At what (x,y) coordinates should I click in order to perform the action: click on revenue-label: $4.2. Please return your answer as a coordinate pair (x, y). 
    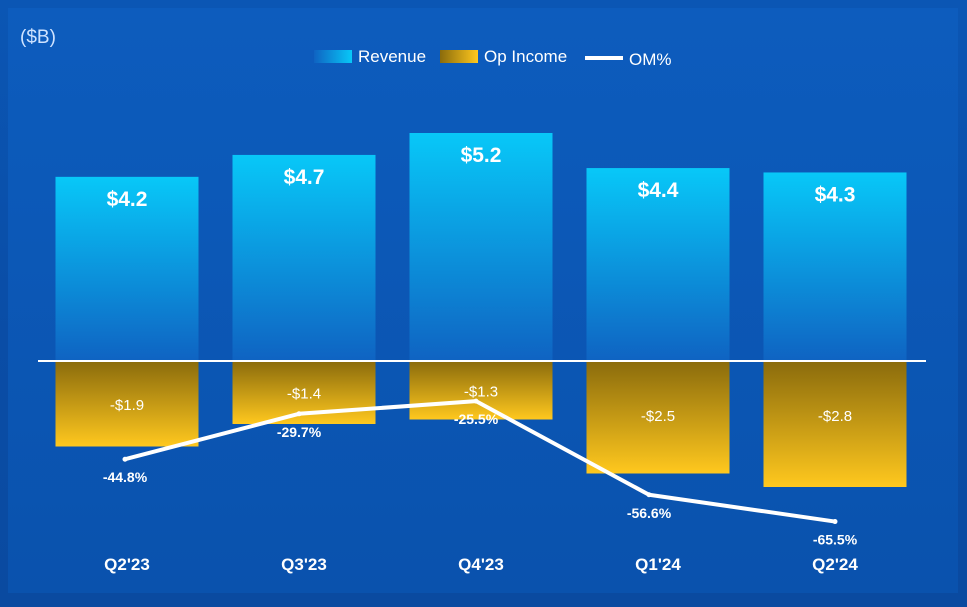
    Looking at the image, I should click on (127, 199).